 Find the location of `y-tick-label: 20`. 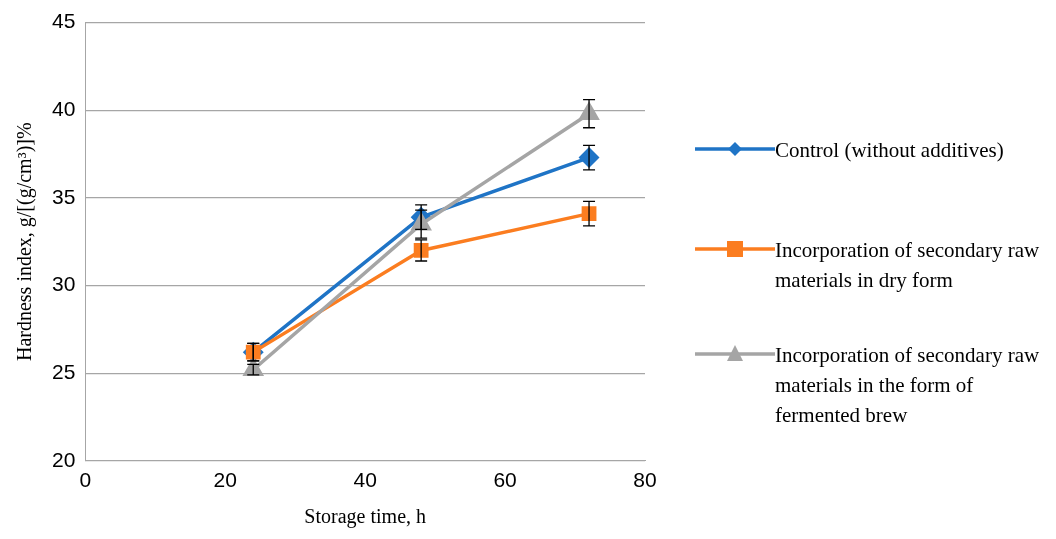

y-tick-label: 20 is located at coordinates (64, 459).